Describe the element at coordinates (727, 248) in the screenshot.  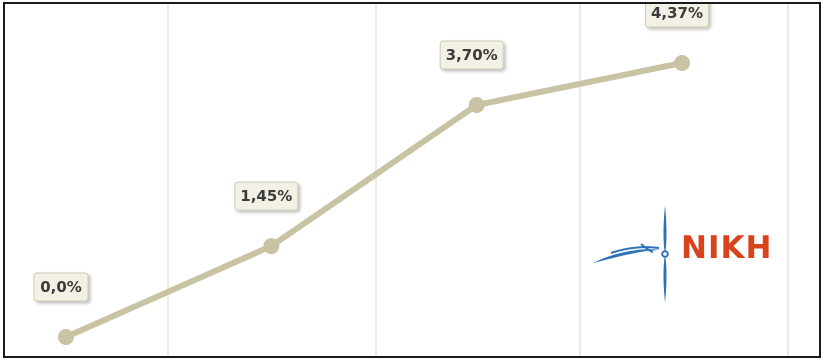
I see `logo-text: NIKH` at that location.